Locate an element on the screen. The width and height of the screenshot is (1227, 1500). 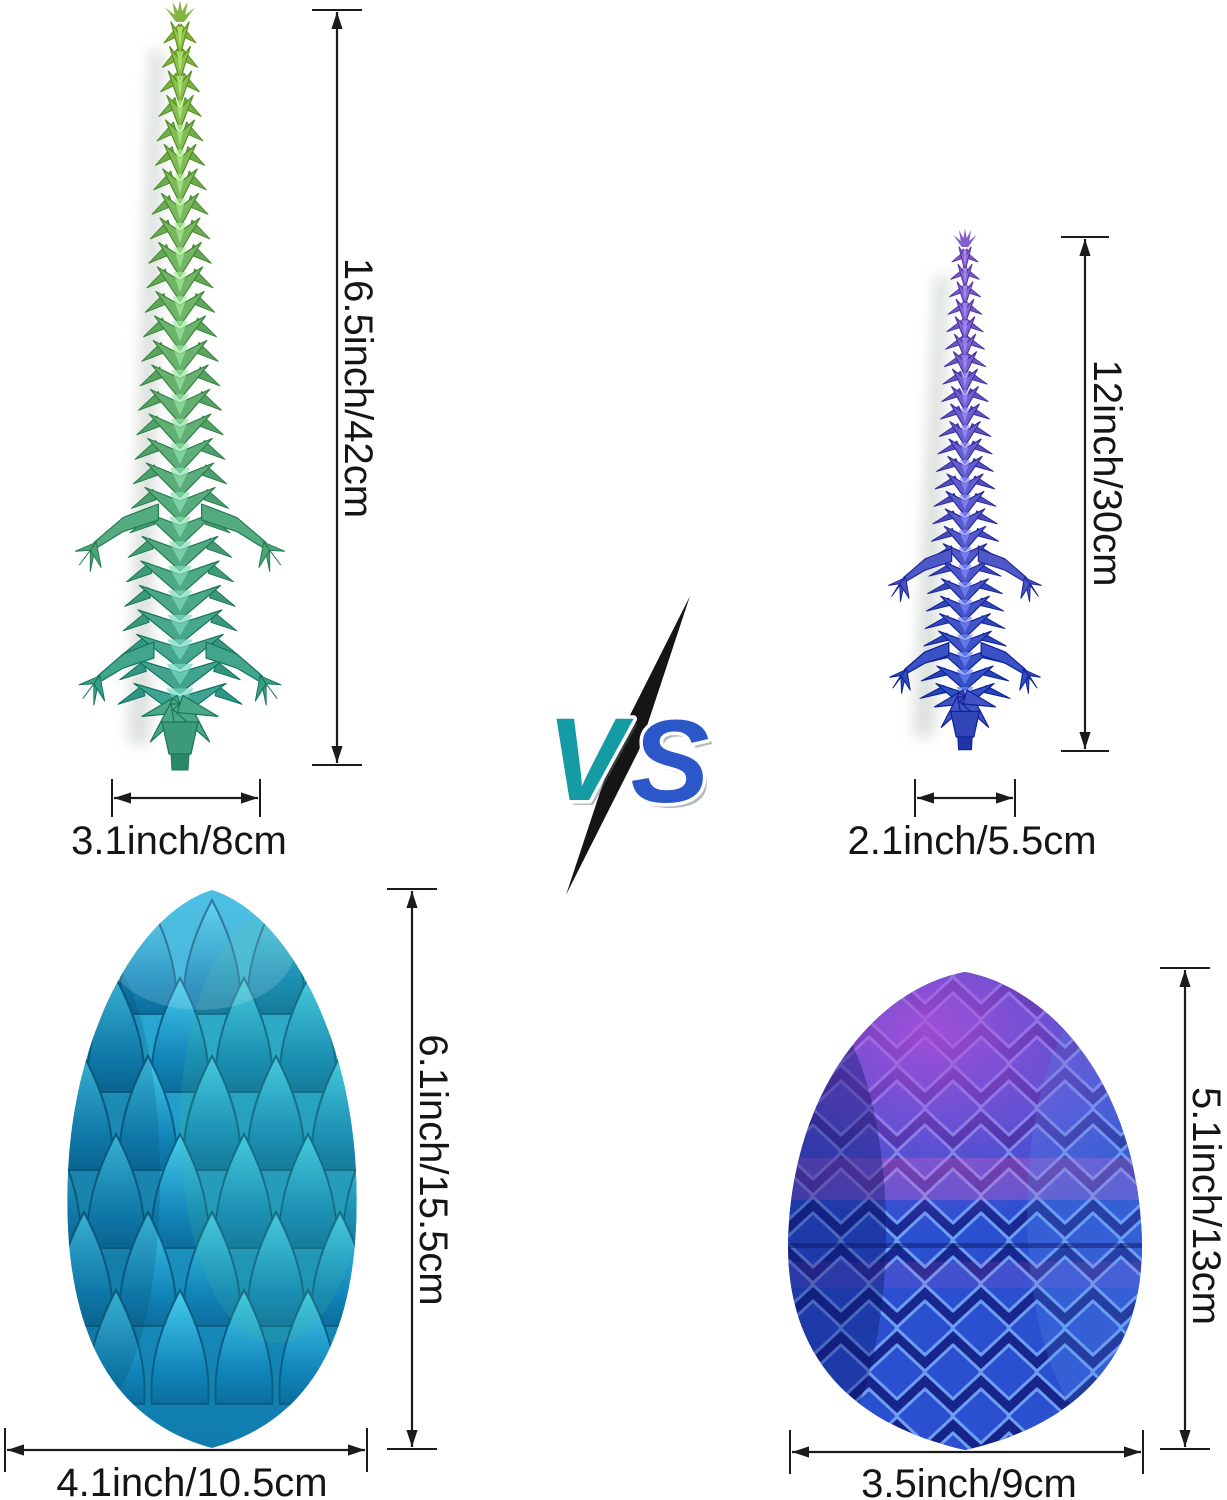
large-egg-height-label: 6.1inch/15.5cm is located at coordinates (433, 1170).